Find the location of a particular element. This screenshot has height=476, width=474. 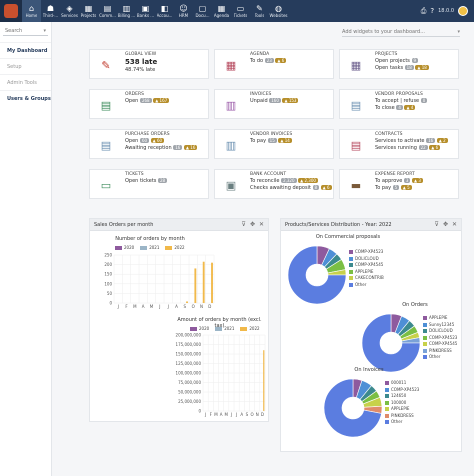

menu-item-agenda: ▦ Agenda is located at coordinates (221, 11).